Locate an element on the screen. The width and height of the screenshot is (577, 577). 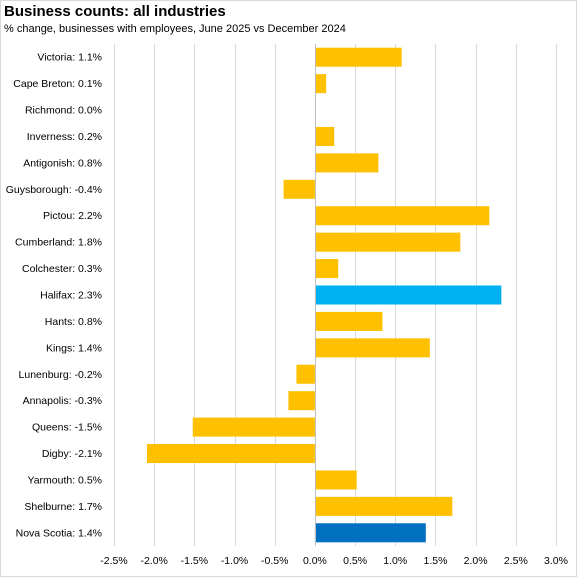
category-label: Richmond: 0.0% is located at coordinates (63, 111).